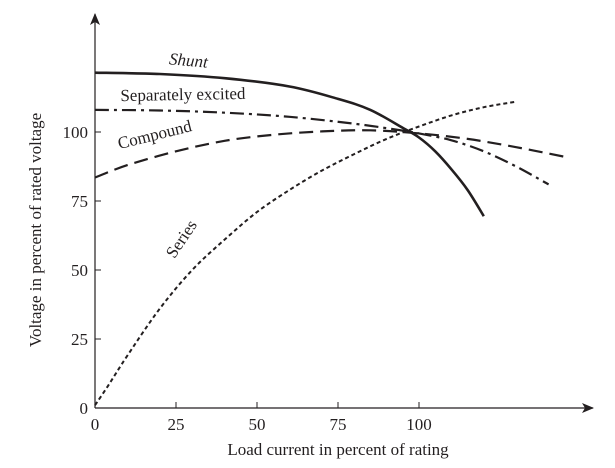  I want to click on x-ticks: 0 25 50 75 100, so click(261, 418).